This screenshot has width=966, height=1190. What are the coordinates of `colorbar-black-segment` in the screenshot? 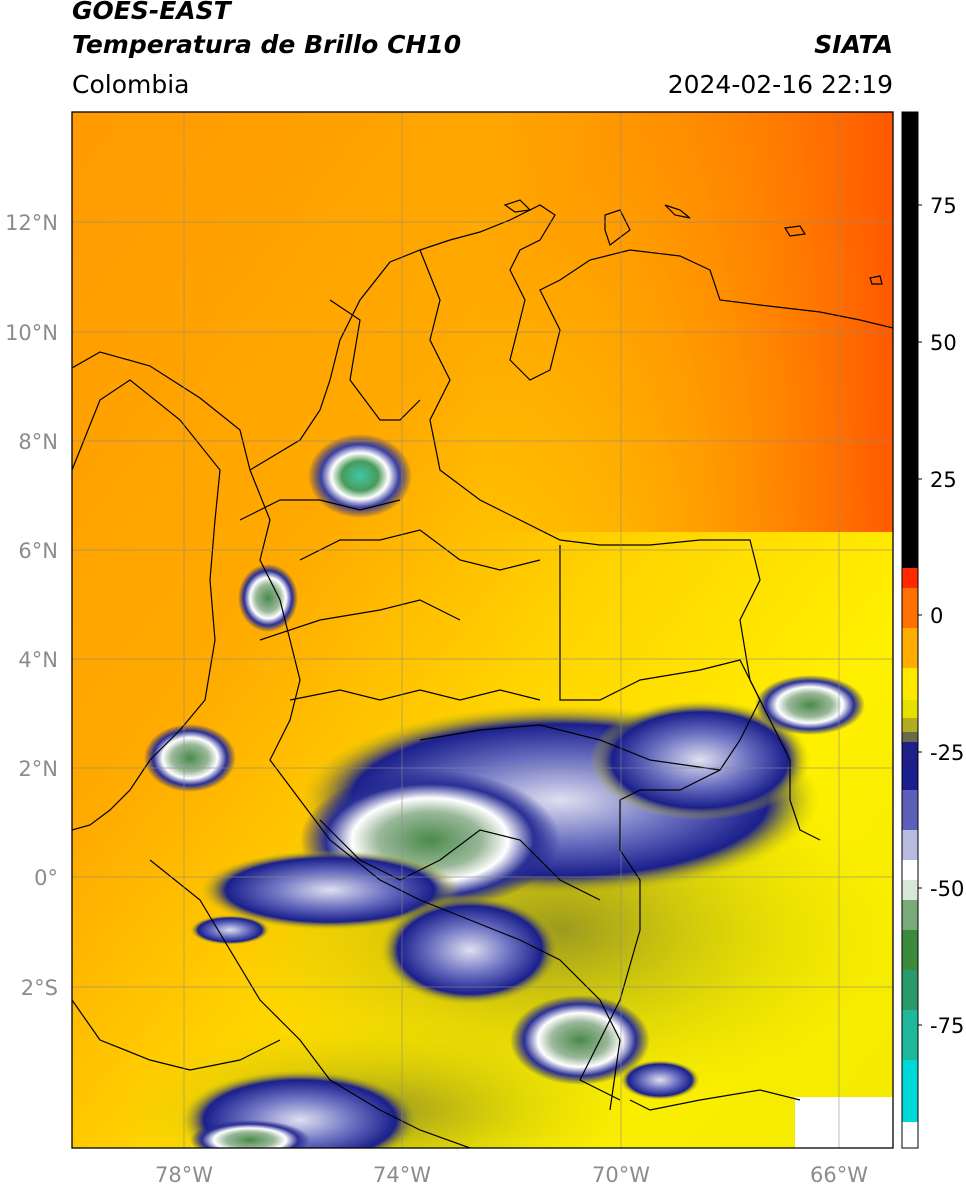 It's located at (910, 340).